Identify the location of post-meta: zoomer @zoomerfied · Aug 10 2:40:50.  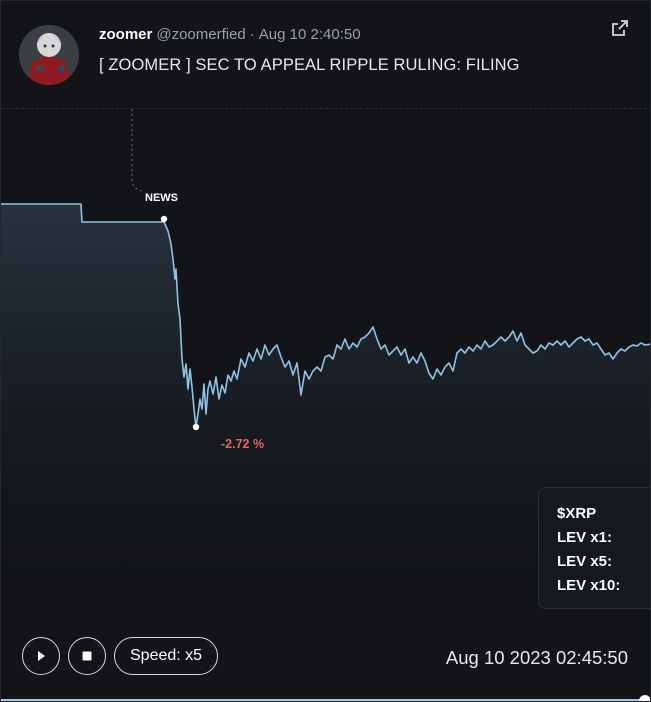
(230, 34).